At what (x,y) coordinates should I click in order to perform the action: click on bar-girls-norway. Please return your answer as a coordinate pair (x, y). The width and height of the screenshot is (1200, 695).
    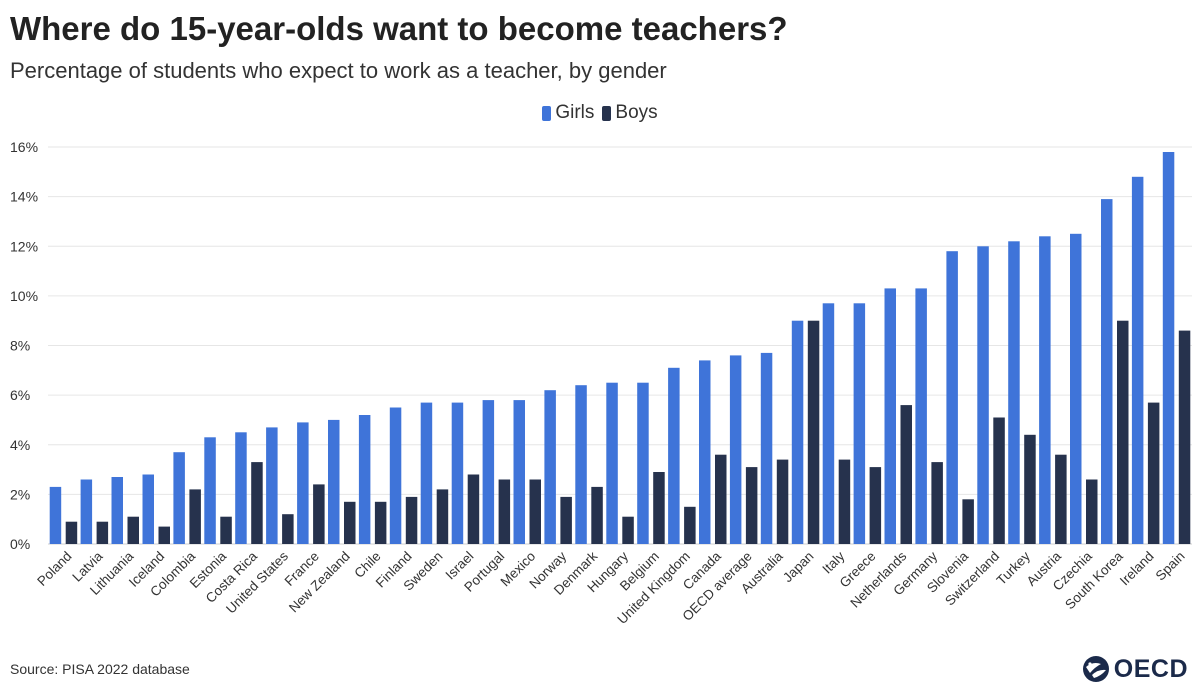
    Looking at the image, I should click on (550, 467).